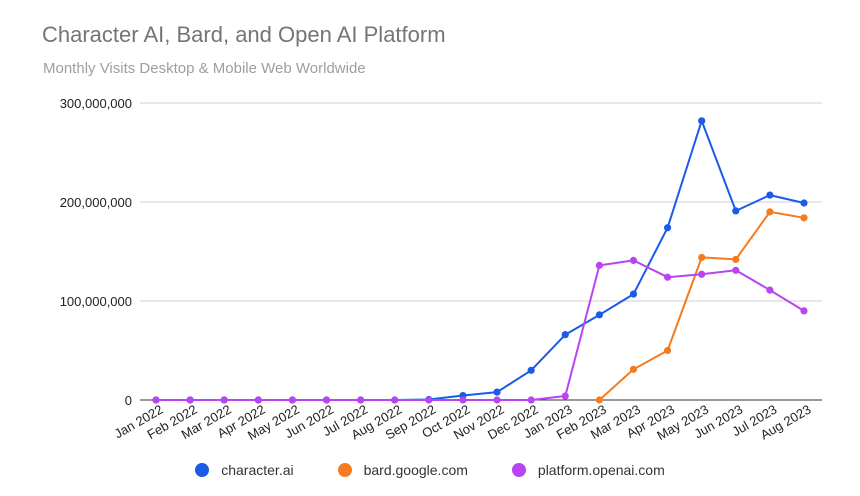 This screenshot has height=496, width=860. I want to click on legend-item: bard.google.com, so click(402, 470).